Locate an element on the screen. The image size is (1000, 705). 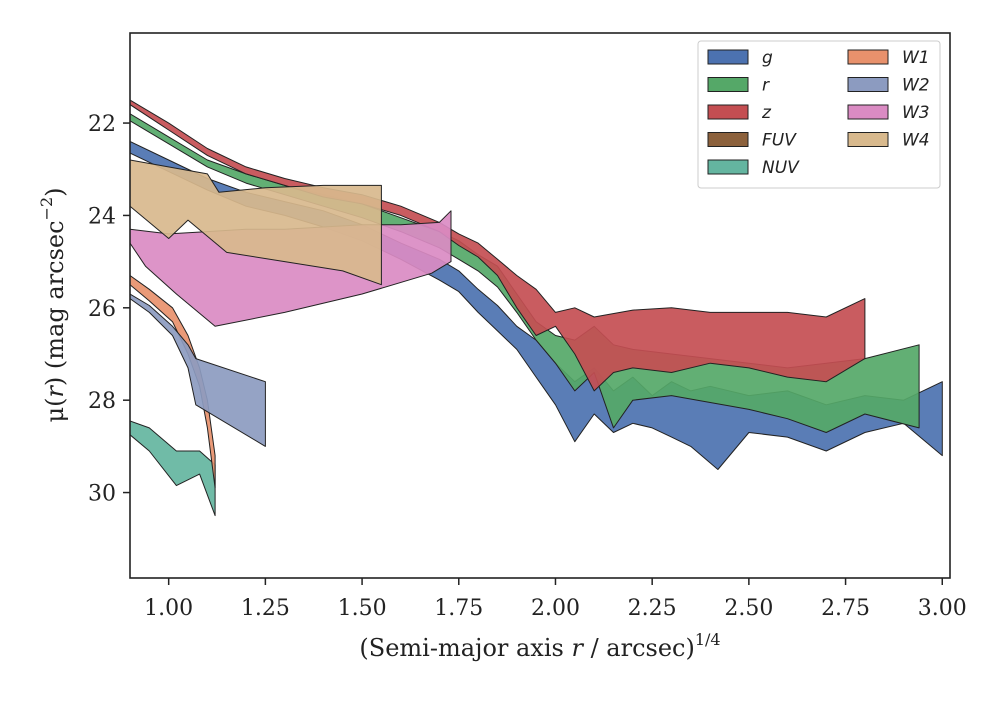
legend-swatch-w1 is located at coordinates (868, 57).